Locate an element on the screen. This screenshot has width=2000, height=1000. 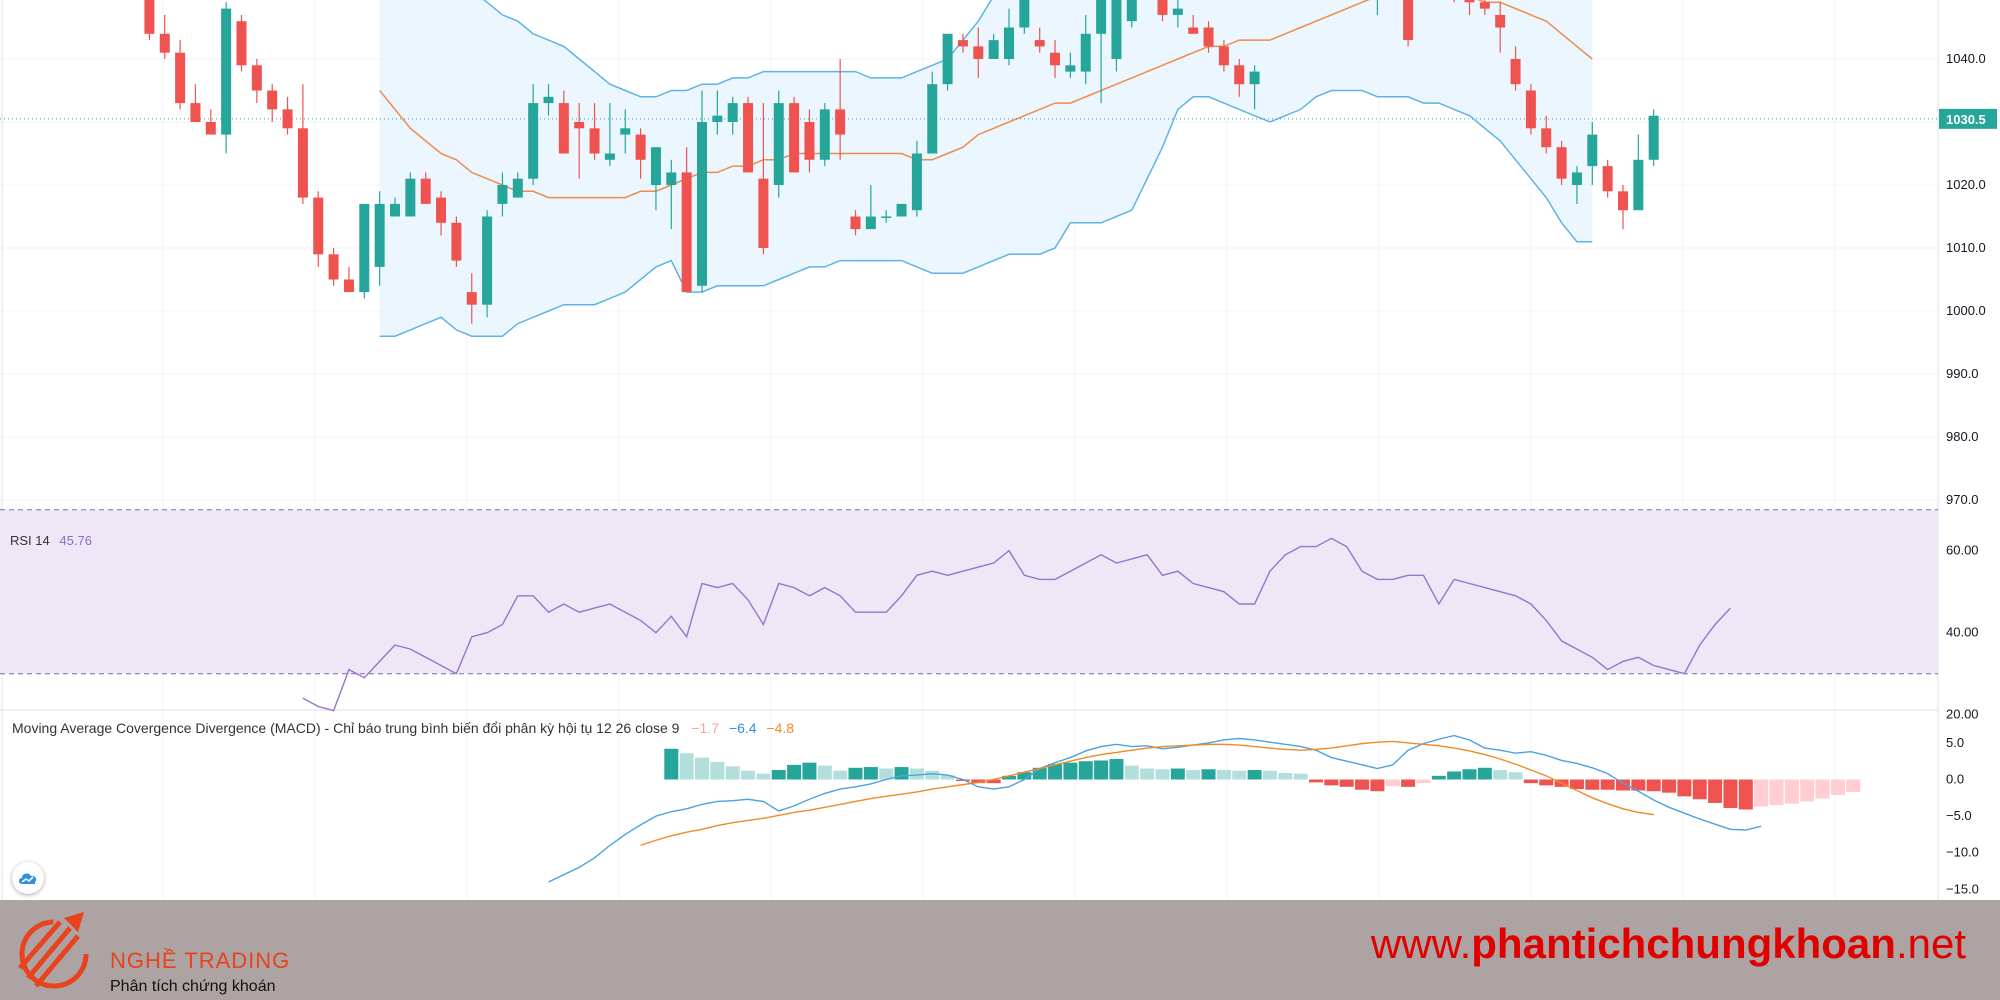
rsi-legend: RSI 14 45.76 is located at coordinates (51, 540).